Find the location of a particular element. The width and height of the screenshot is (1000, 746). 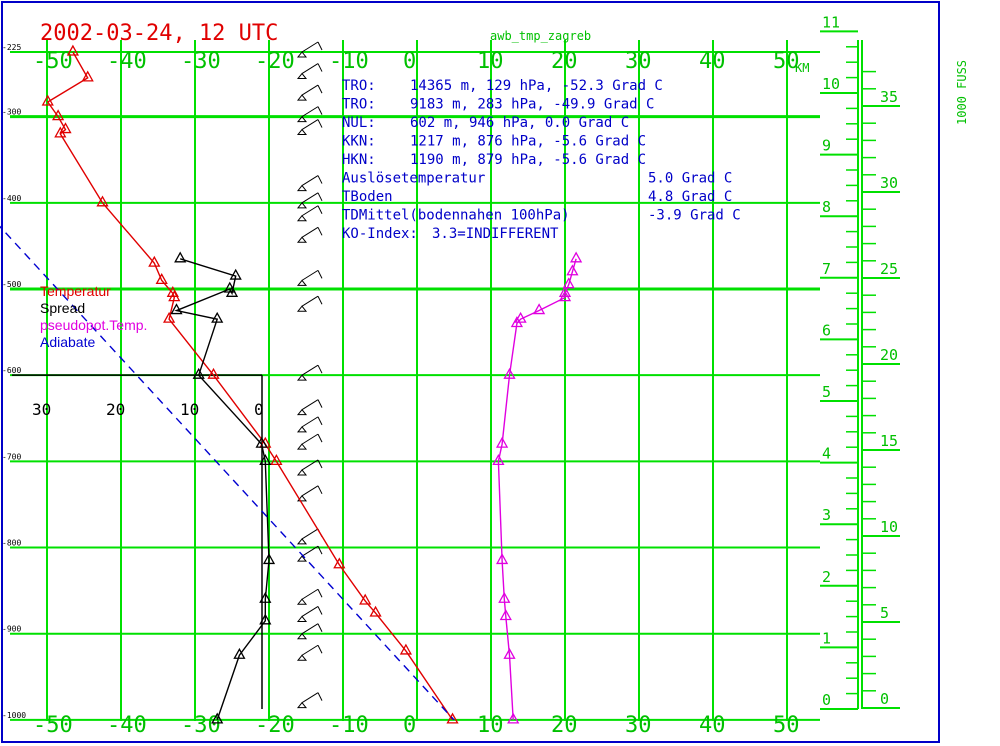

legend-entry: Spread is located at coordinates (62, 308).